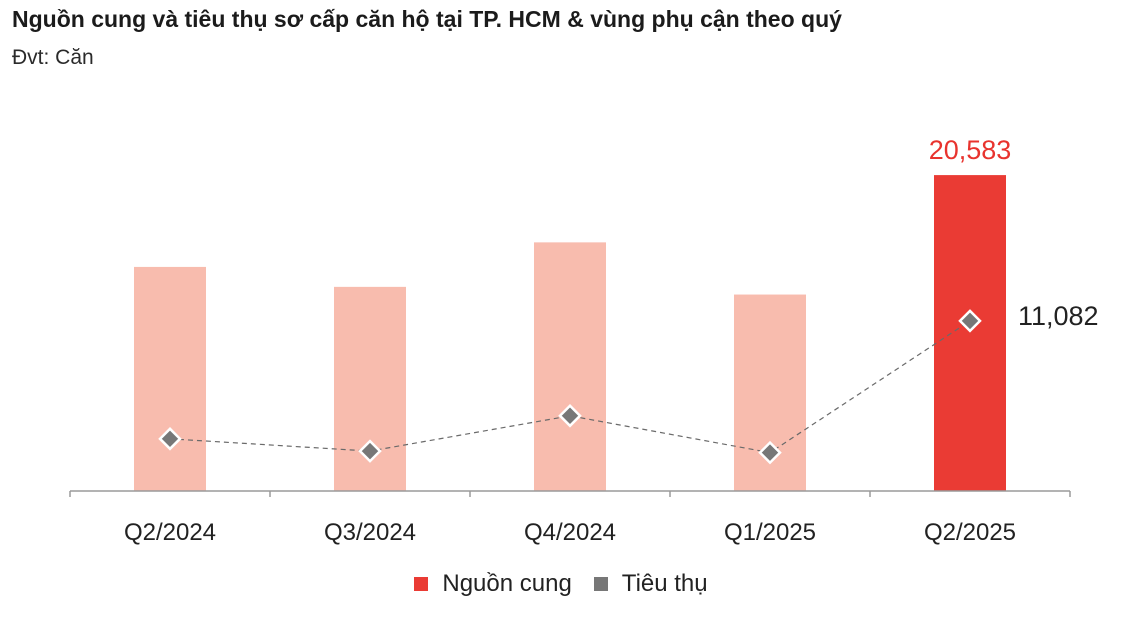  Describe the element at coordinates (770, 532) in the screenshot. I see `x-tick-label: Q1/2025` at that location.